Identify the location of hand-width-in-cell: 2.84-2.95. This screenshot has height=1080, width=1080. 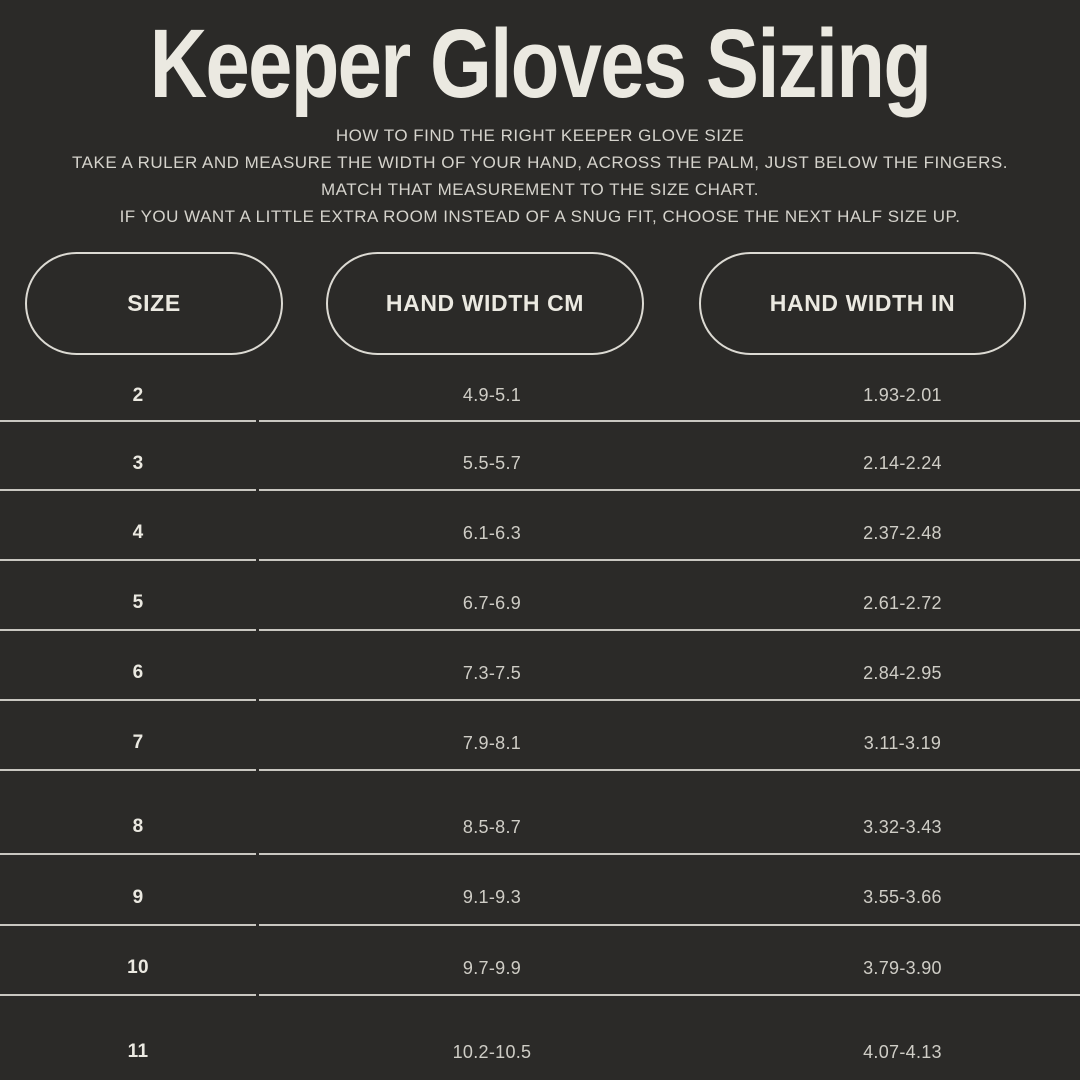
(902, 673).